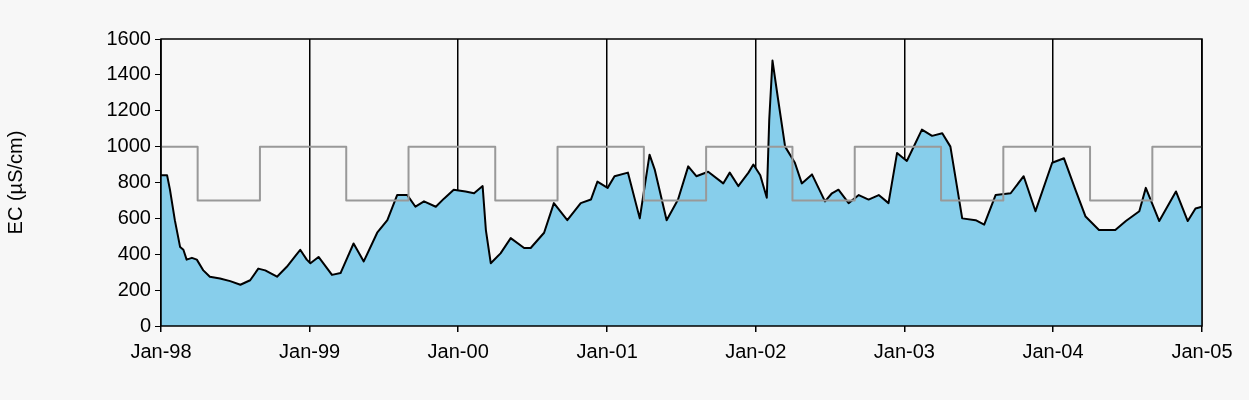  Describe the element at coordinates (128, 37) in the screenshot. I see `y-tick-label: 1600` at that location.